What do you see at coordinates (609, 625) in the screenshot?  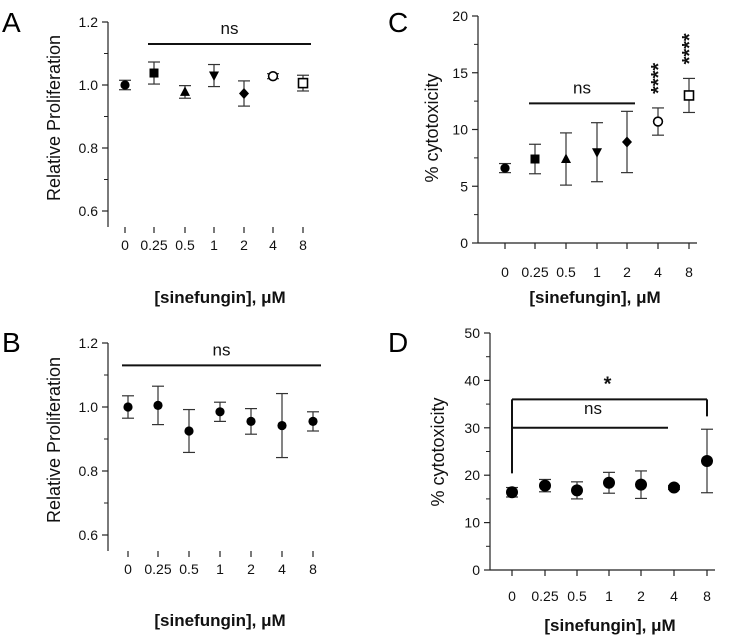 I see `panel-d-xlabel: [sinefungin], μM` at bounding box center [609, 625].